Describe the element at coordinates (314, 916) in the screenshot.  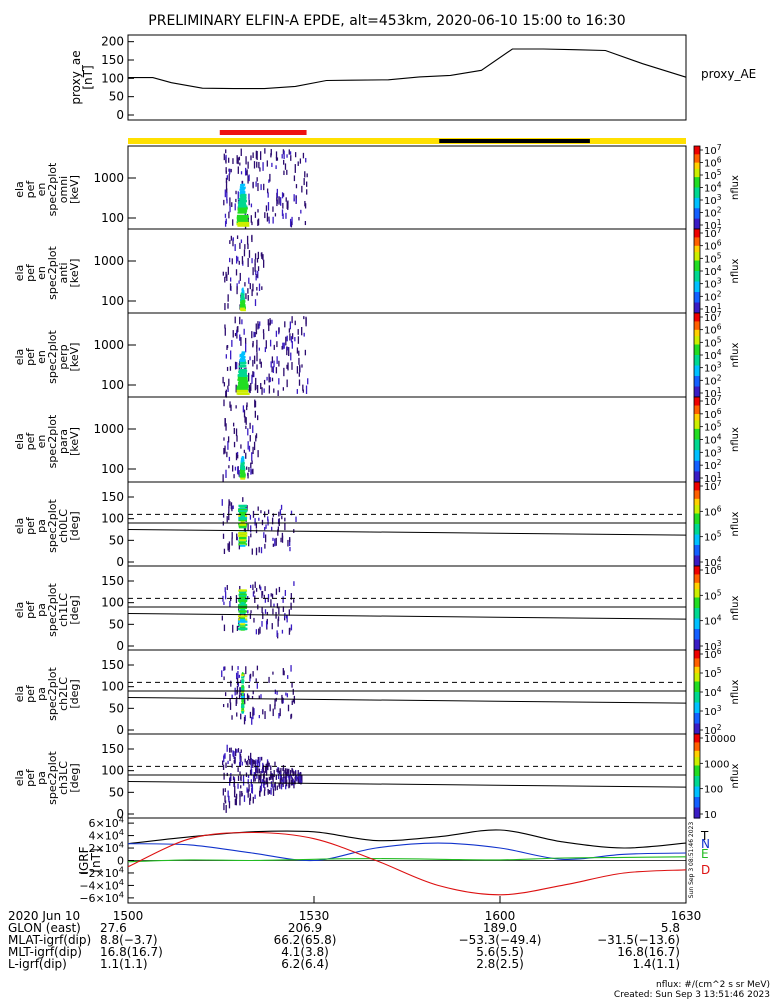
I see `xtick-label: 1530` at that location.